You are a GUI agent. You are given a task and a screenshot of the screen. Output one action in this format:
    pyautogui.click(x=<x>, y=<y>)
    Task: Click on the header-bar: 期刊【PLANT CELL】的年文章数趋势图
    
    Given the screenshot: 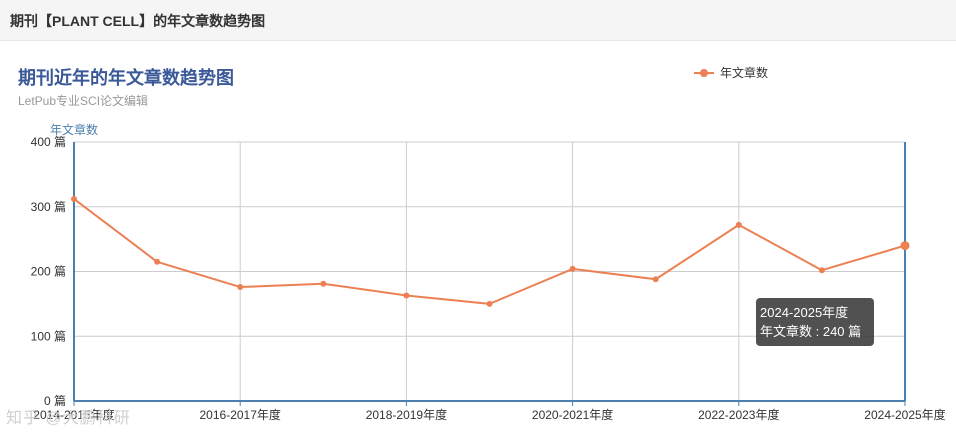 What is the action you would take?
    pyautogui.click(x=478, y=20)
    